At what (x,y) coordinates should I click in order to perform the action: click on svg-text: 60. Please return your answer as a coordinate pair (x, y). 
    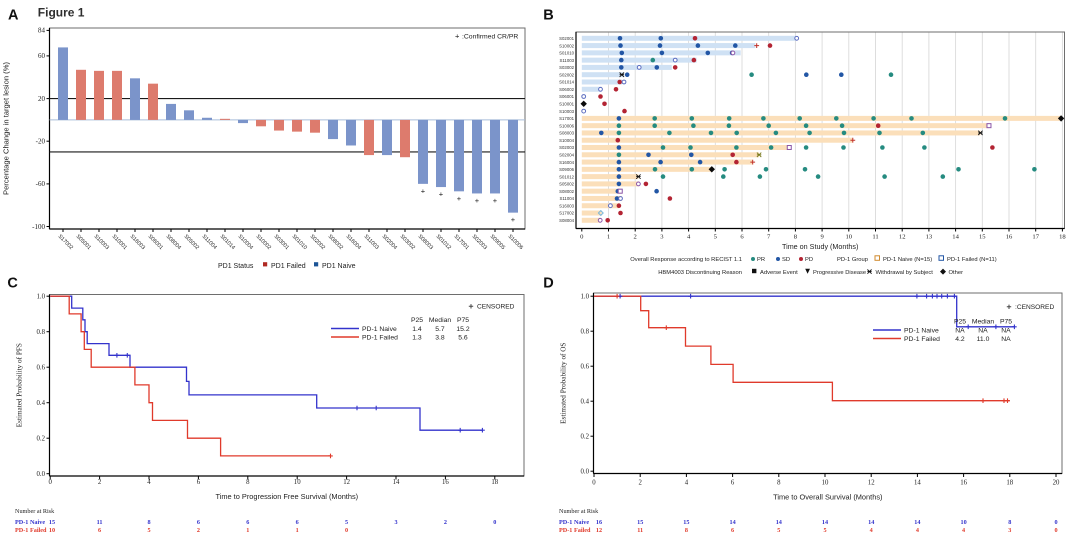
    Looking at the image, I should click on (42, 56).